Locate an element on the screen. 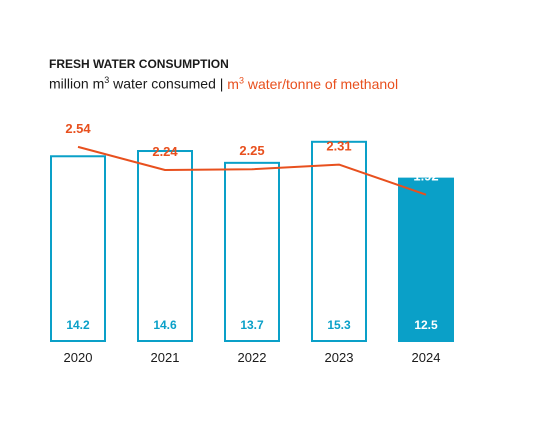 This screenshot has width=549, height=423. bar-value-label-2020: 14.2 is located at coordinates (78, 325).